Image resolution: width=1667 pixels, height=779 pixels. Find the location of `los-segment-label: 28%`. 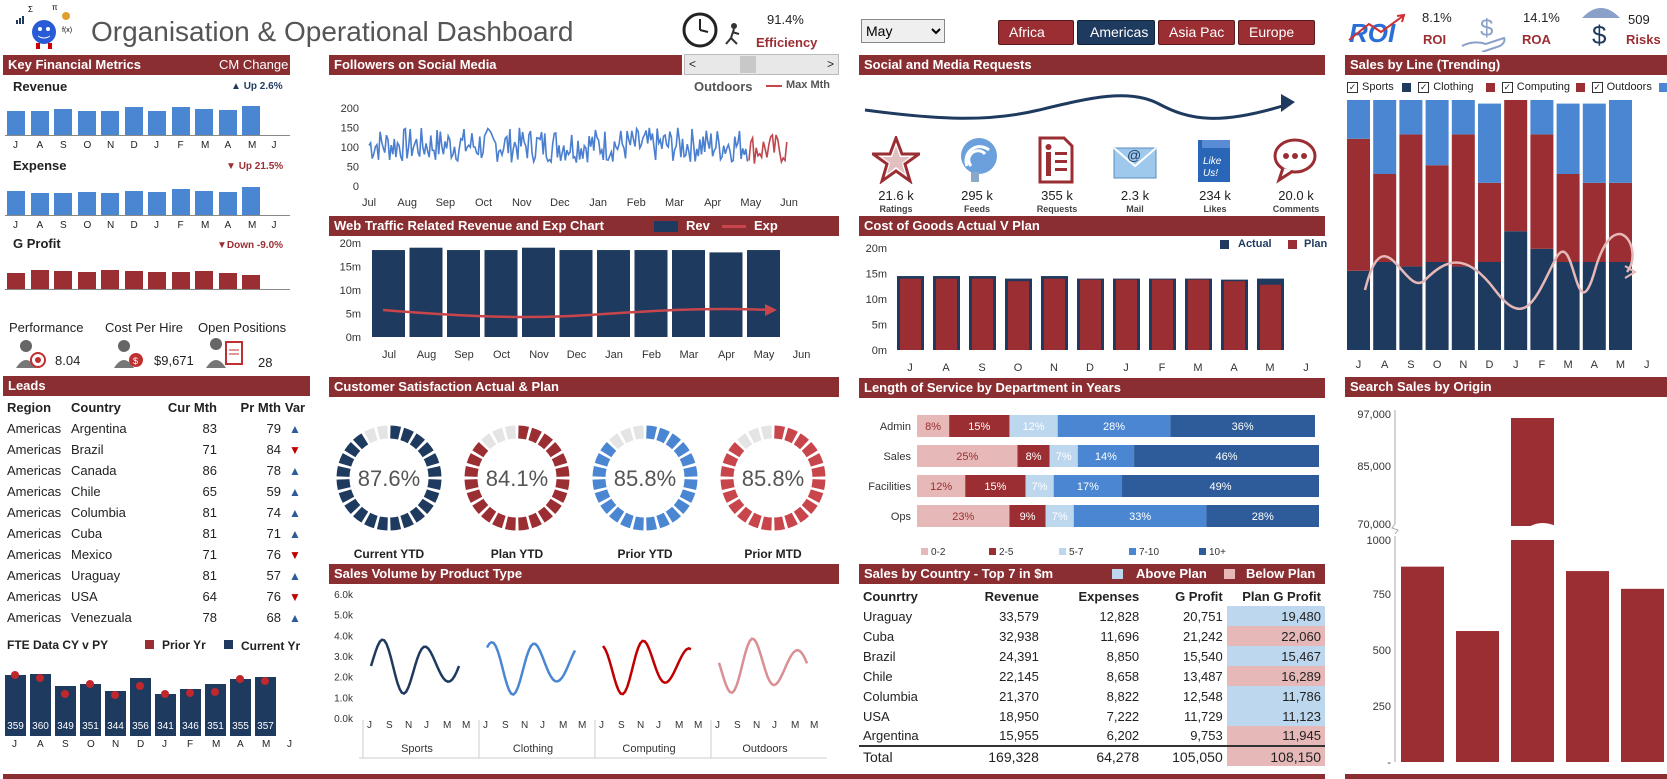

los-segment-label: 28% is located at coordinates (1263, 517).